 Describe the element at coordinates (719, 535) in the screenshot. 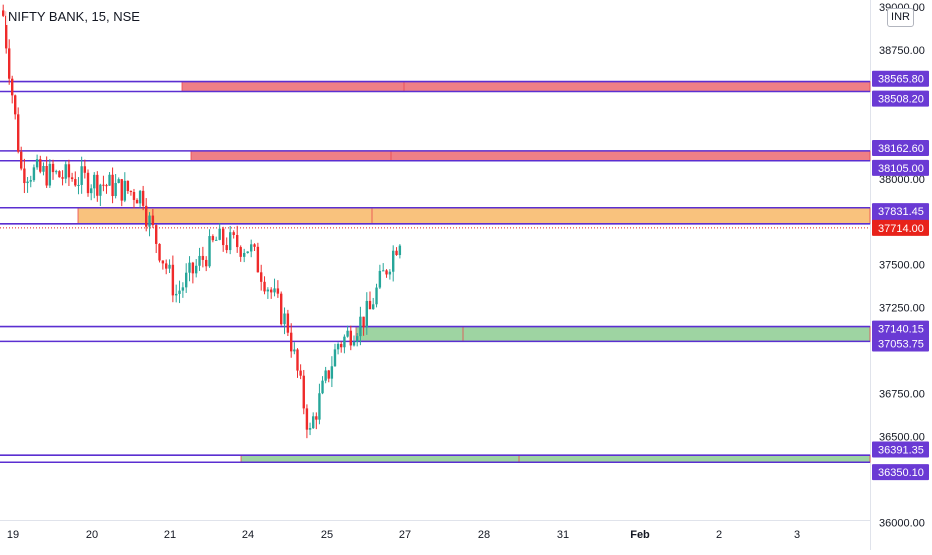

I see `time-axis-label: 2` at that location.